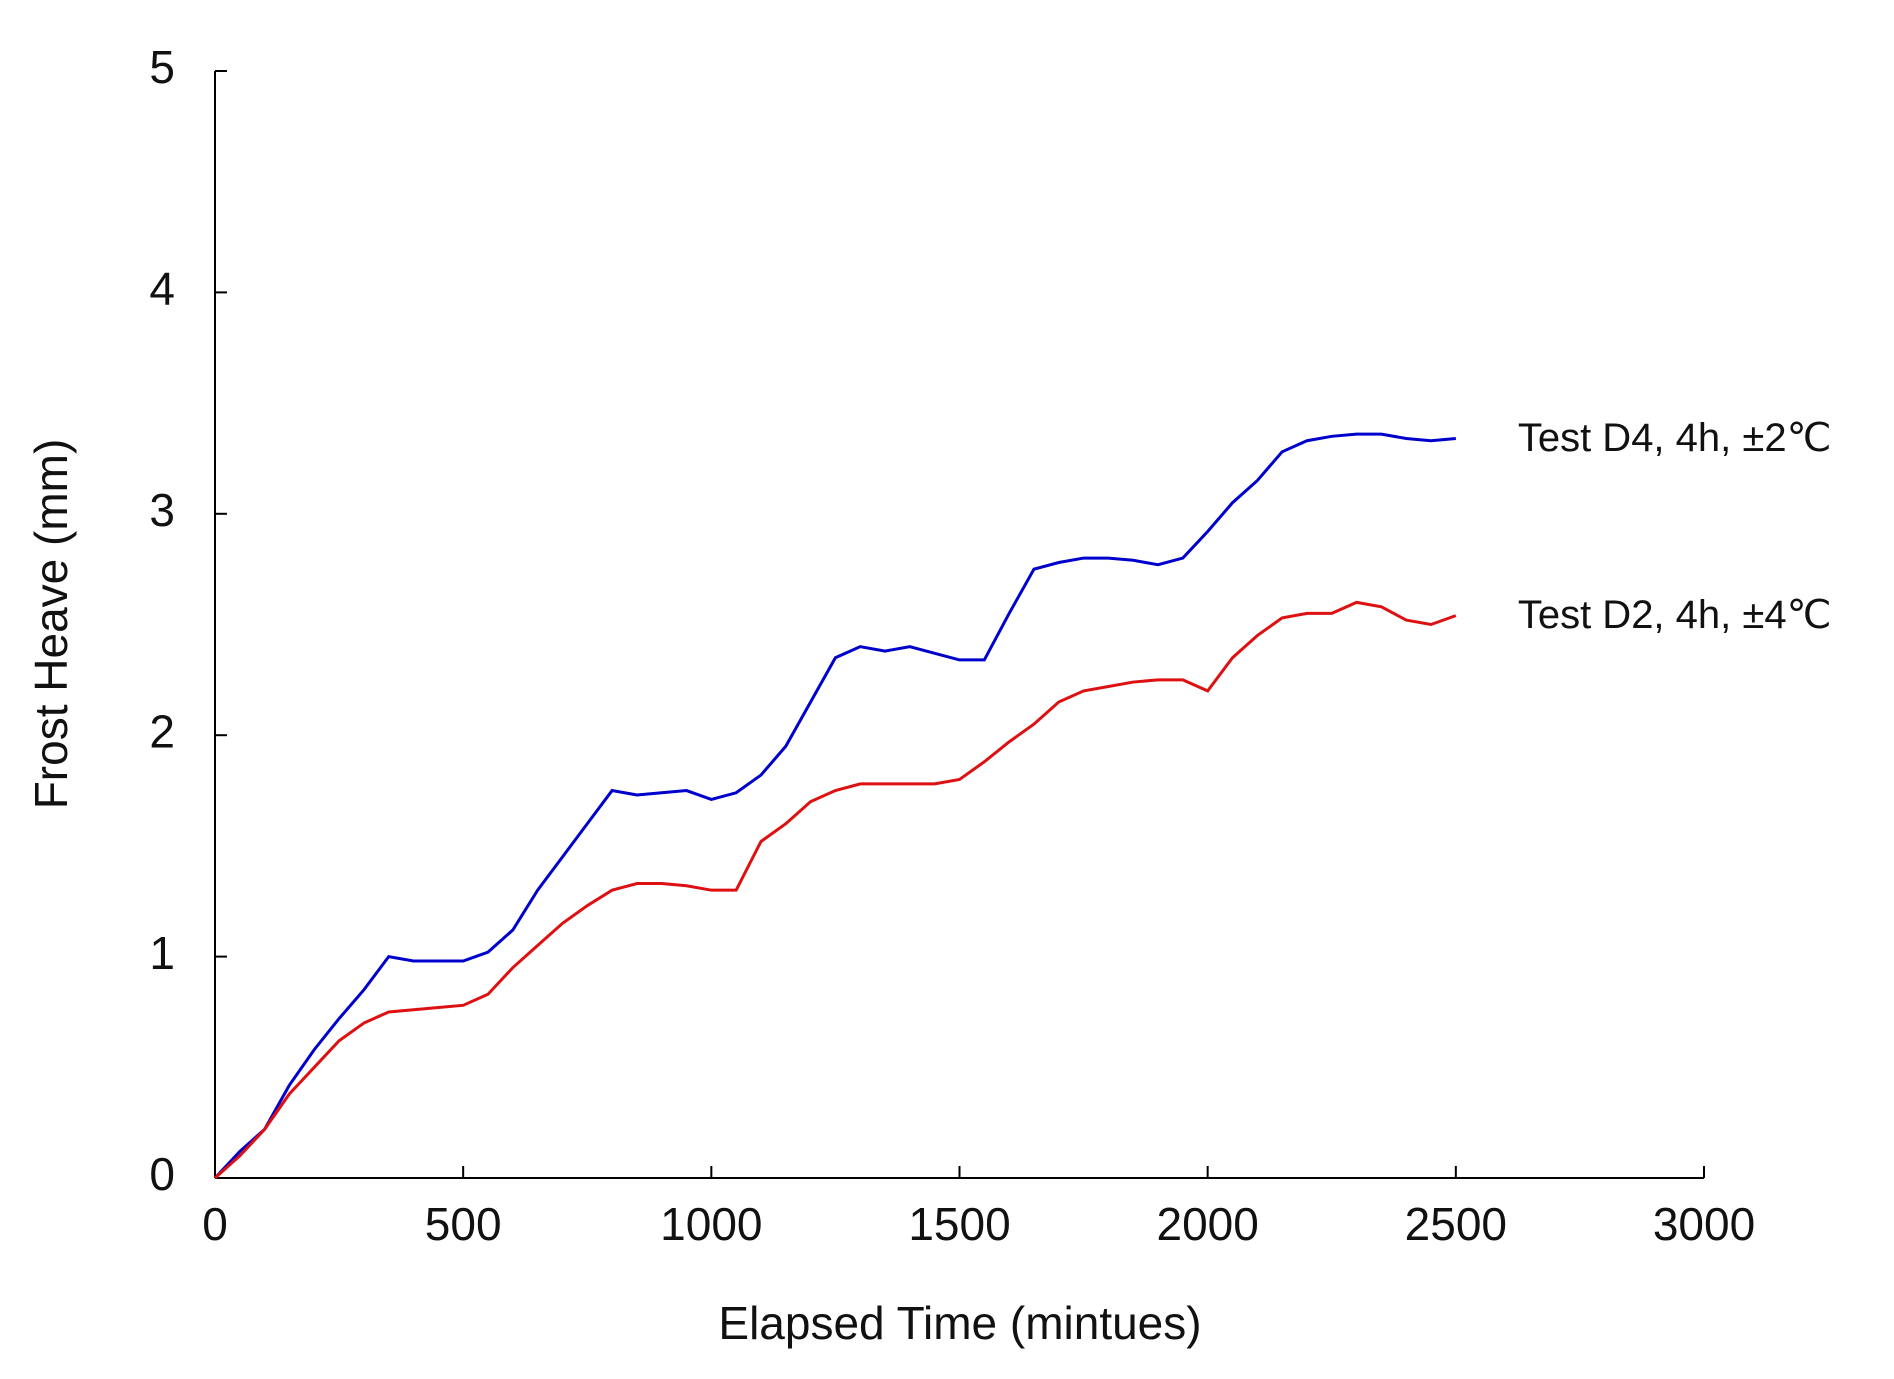  What do you see at coordinates (162, 67) in the screenshot?
I see `y-tick-label: 5` at bounding box center [162, 67].